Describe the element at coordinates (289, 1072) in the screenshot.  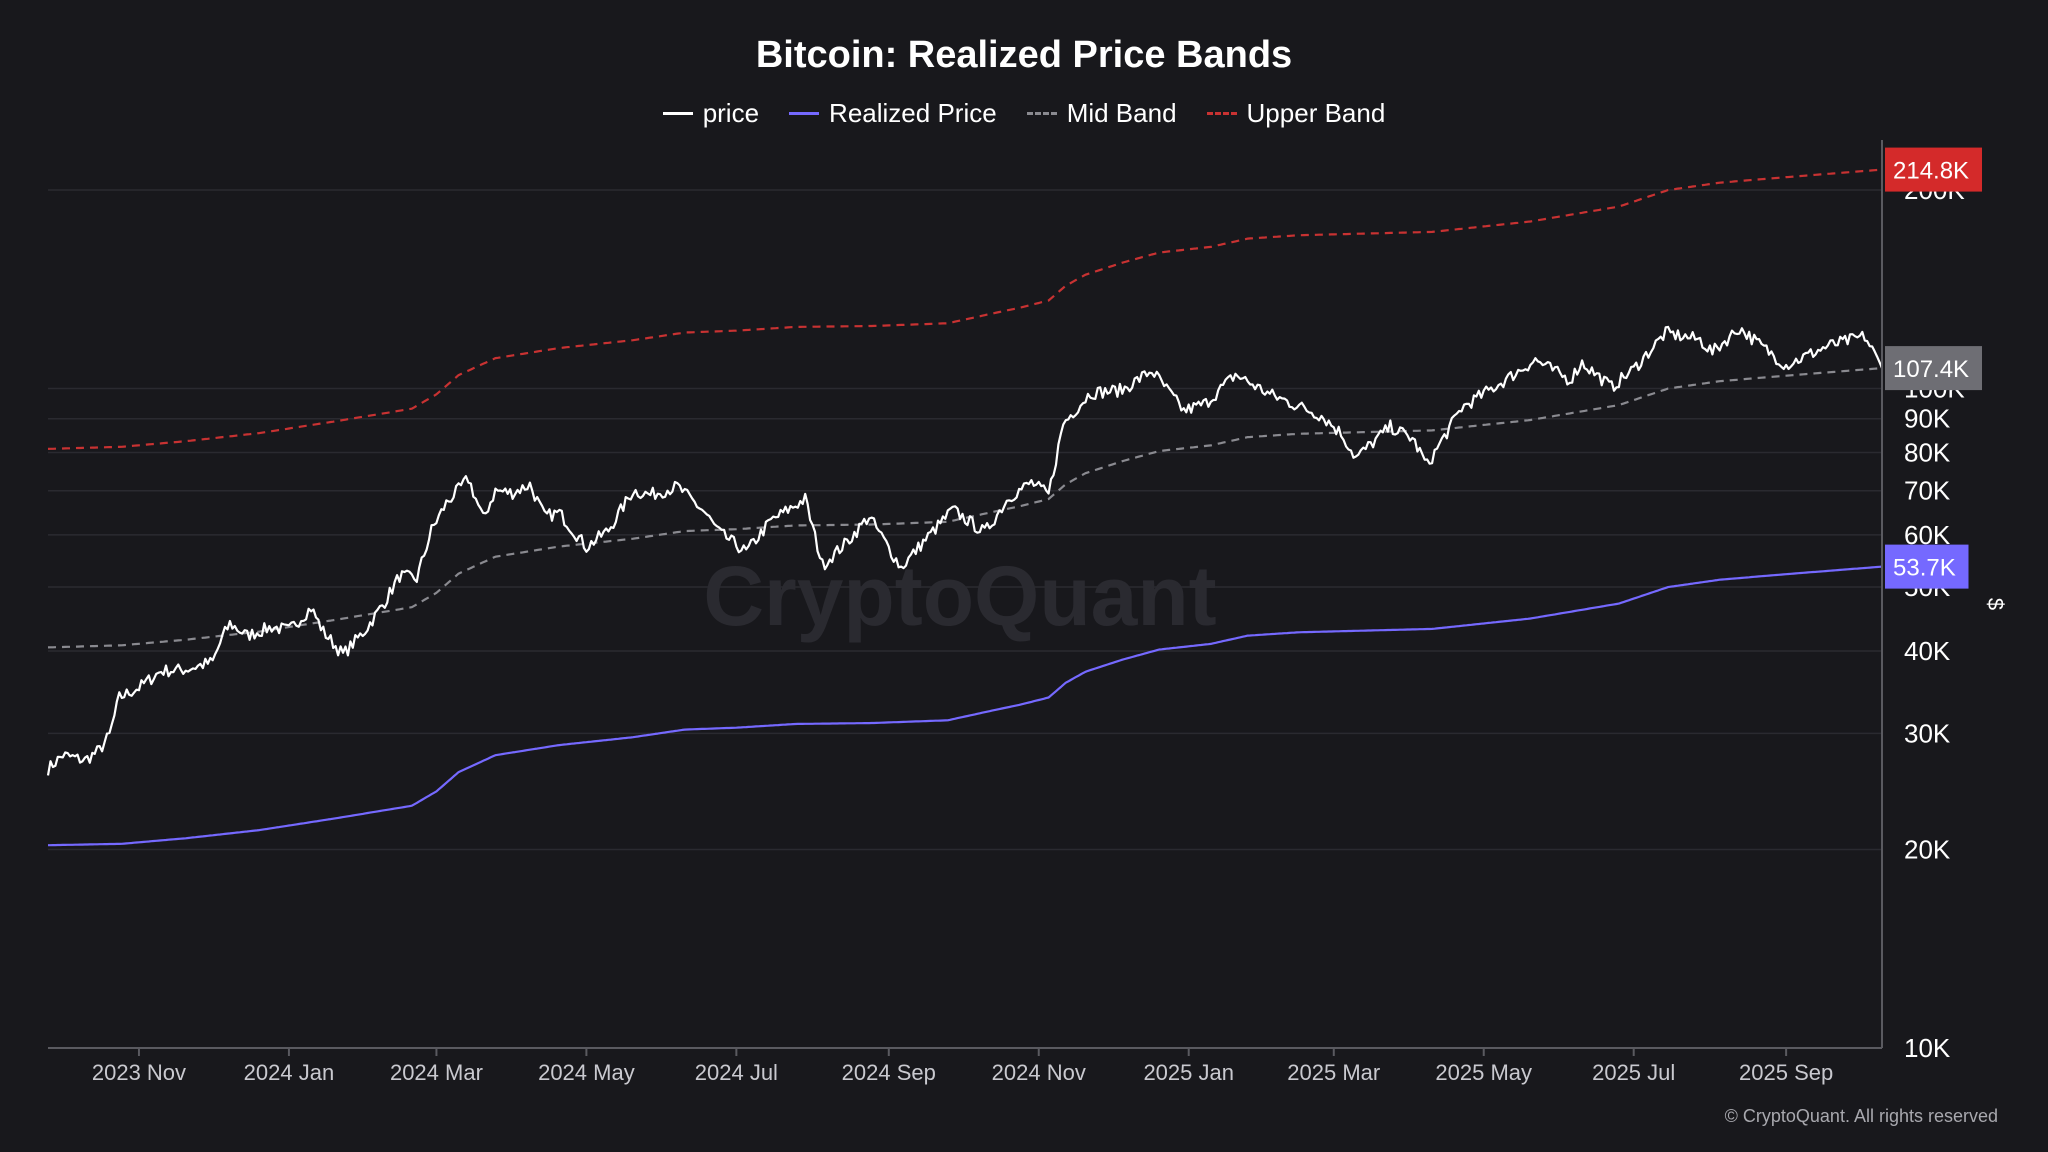
I see `x-tick-2024-01-01: 2024 Jan` at that location.